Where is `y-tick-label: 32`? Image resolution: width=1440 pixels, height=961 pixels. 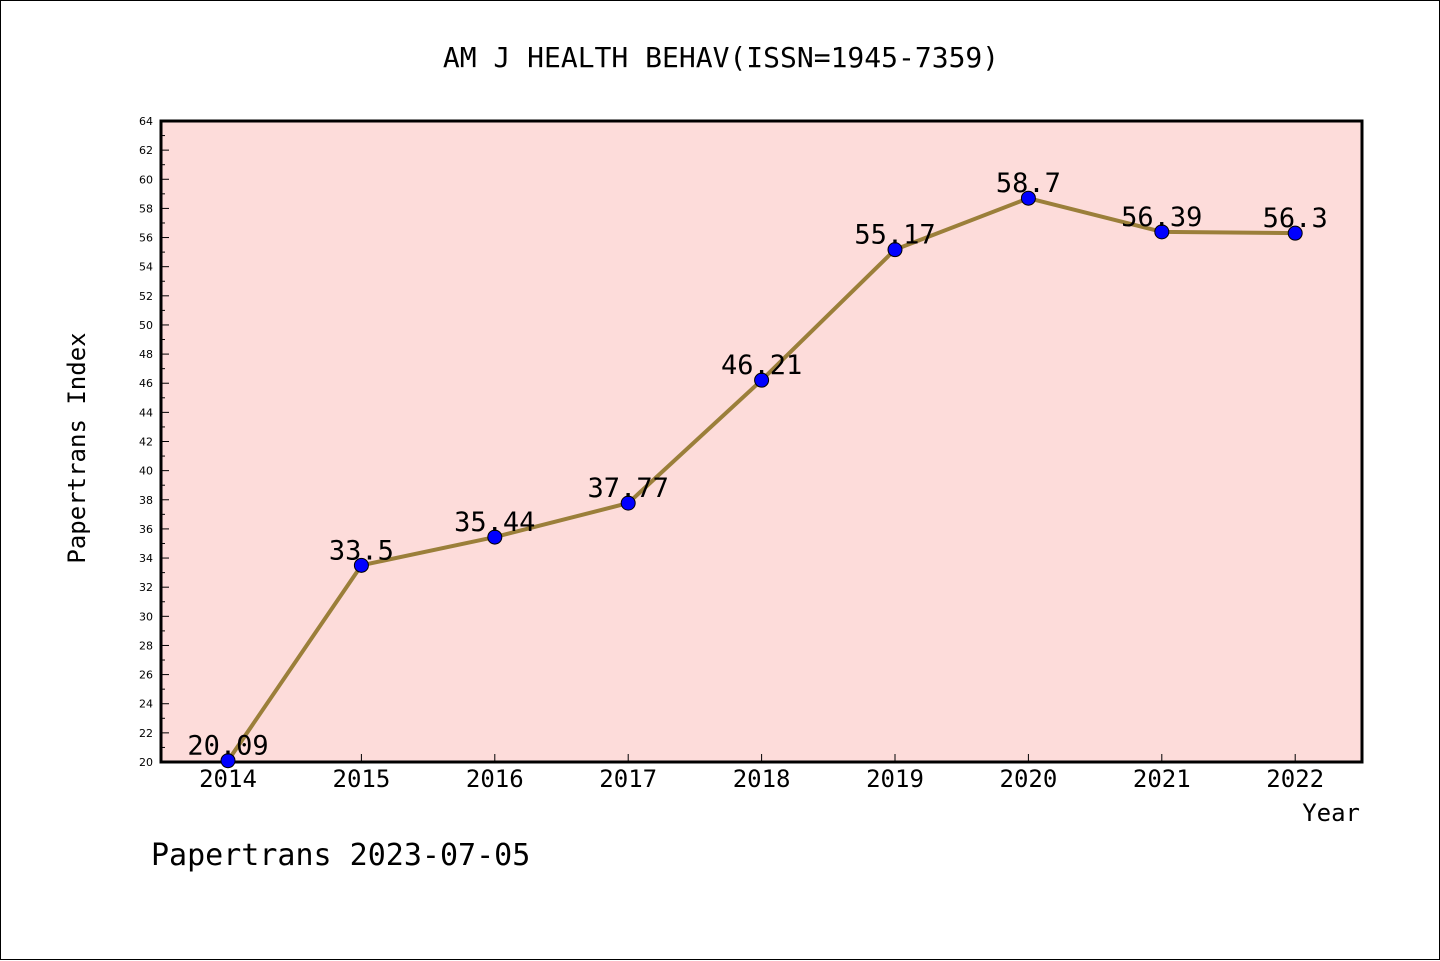
y-tick-label: 32 is located at coordinates (146, 587).